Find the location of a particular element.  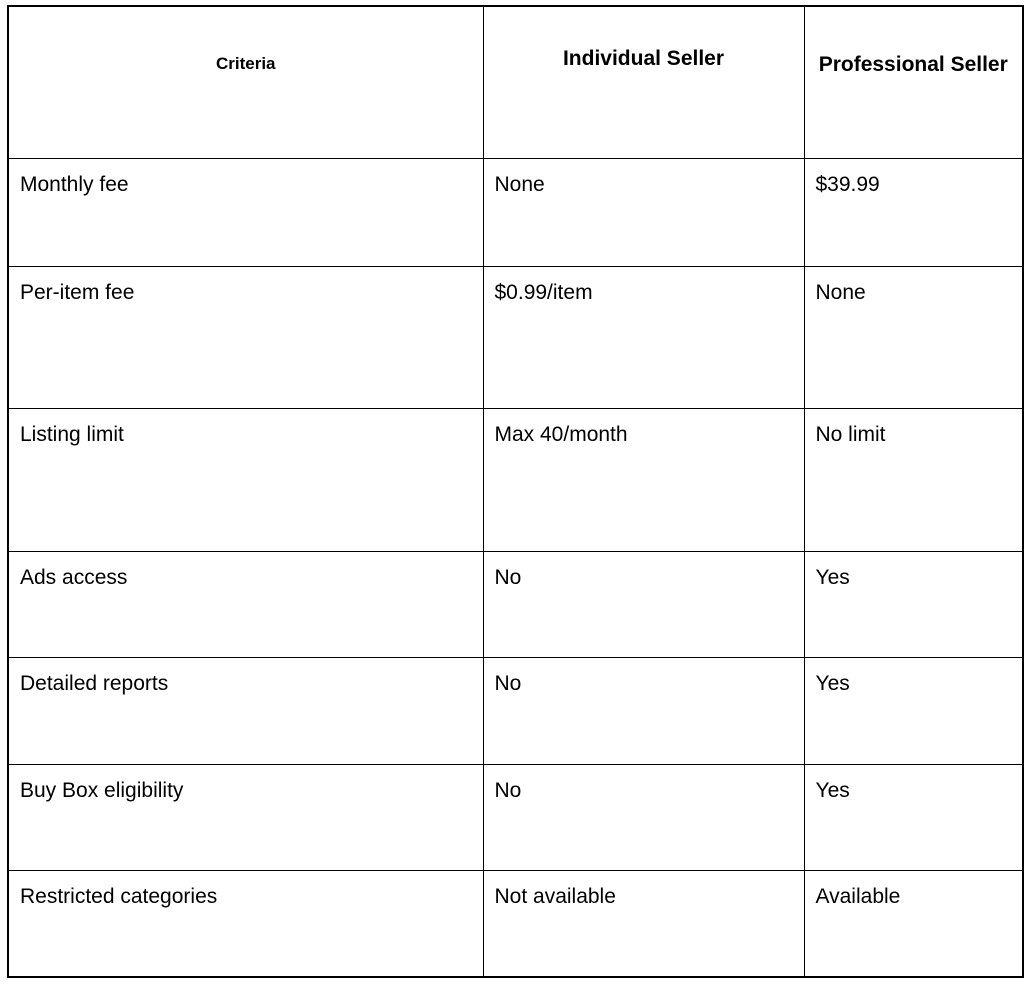

criteria-cell: Buy Box eligibility is located at coordinates (245, 817).